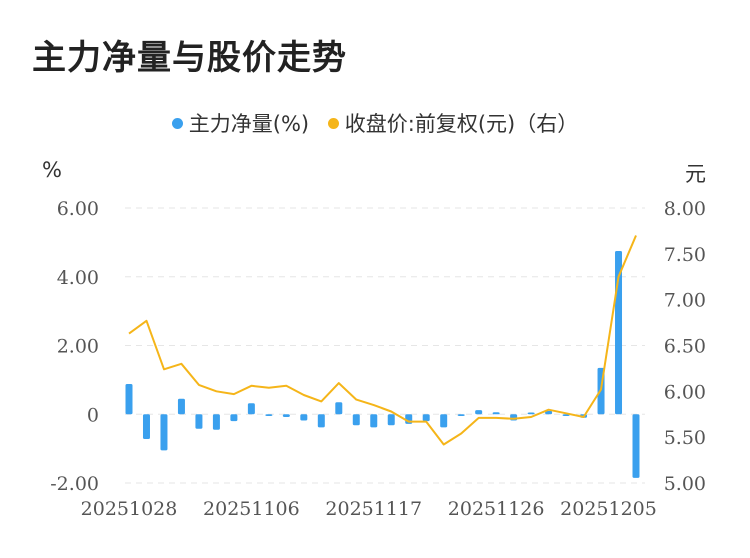  I want to click on x-tick-label: 20251117, so click(373, 509).